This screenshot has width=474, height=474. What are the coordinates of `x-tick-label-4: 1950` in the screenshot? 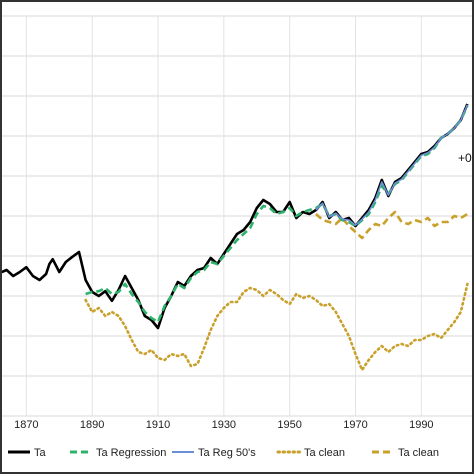 It's located at (289, 425).